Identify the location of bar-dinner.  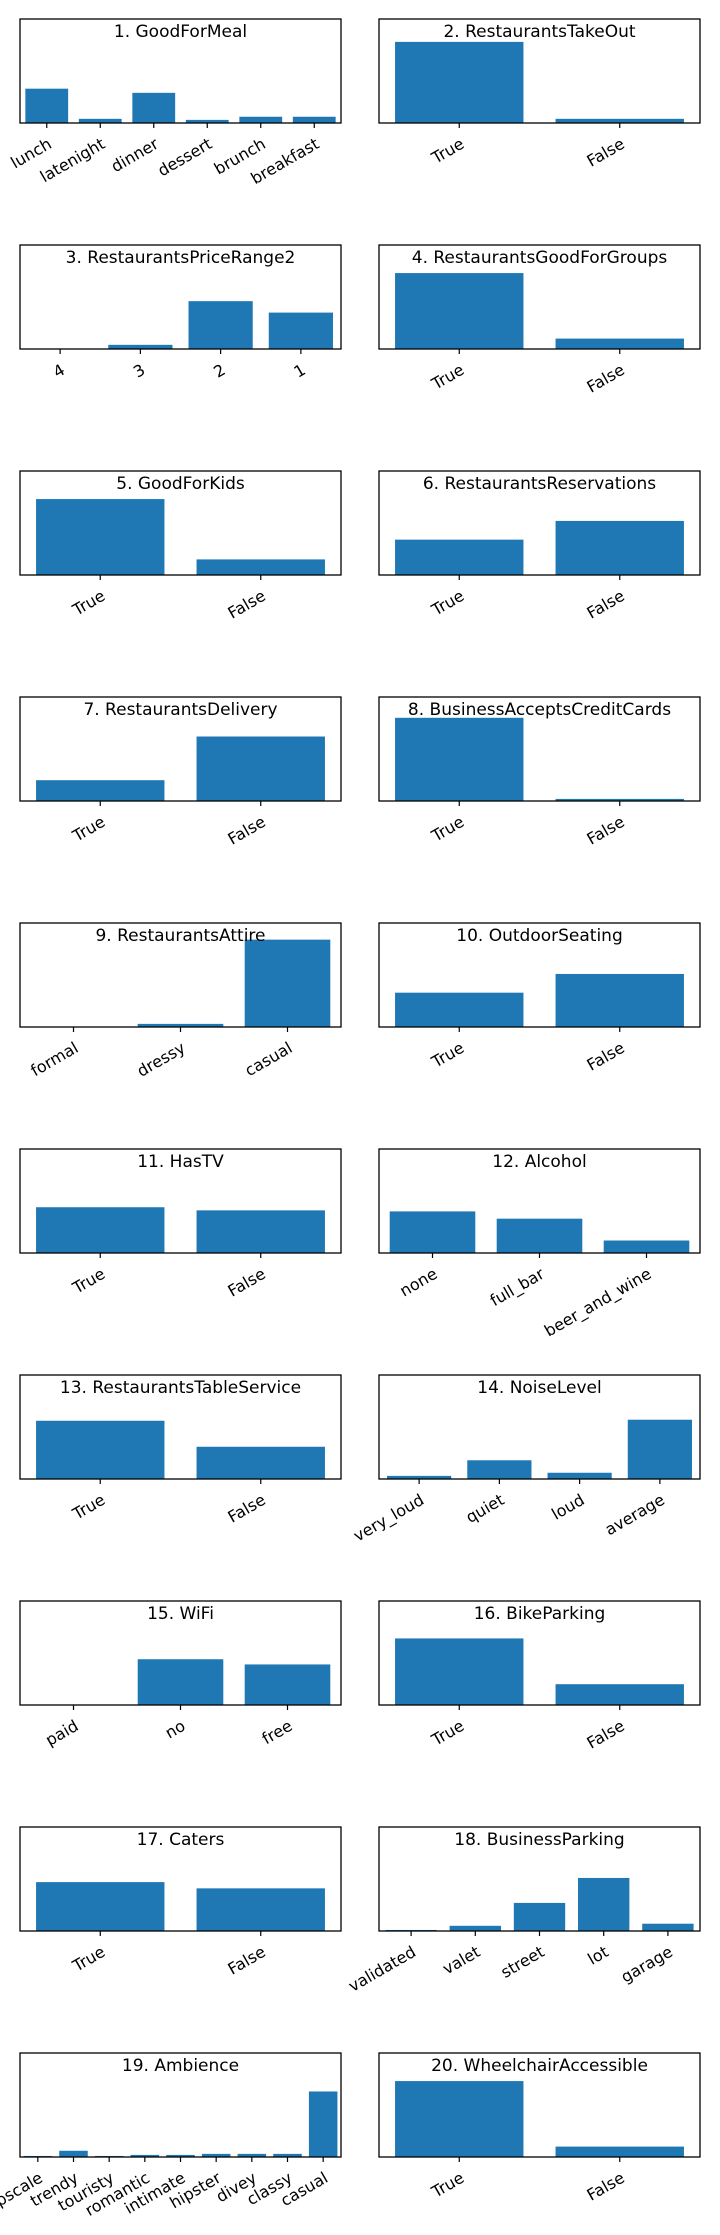
(154, 107).